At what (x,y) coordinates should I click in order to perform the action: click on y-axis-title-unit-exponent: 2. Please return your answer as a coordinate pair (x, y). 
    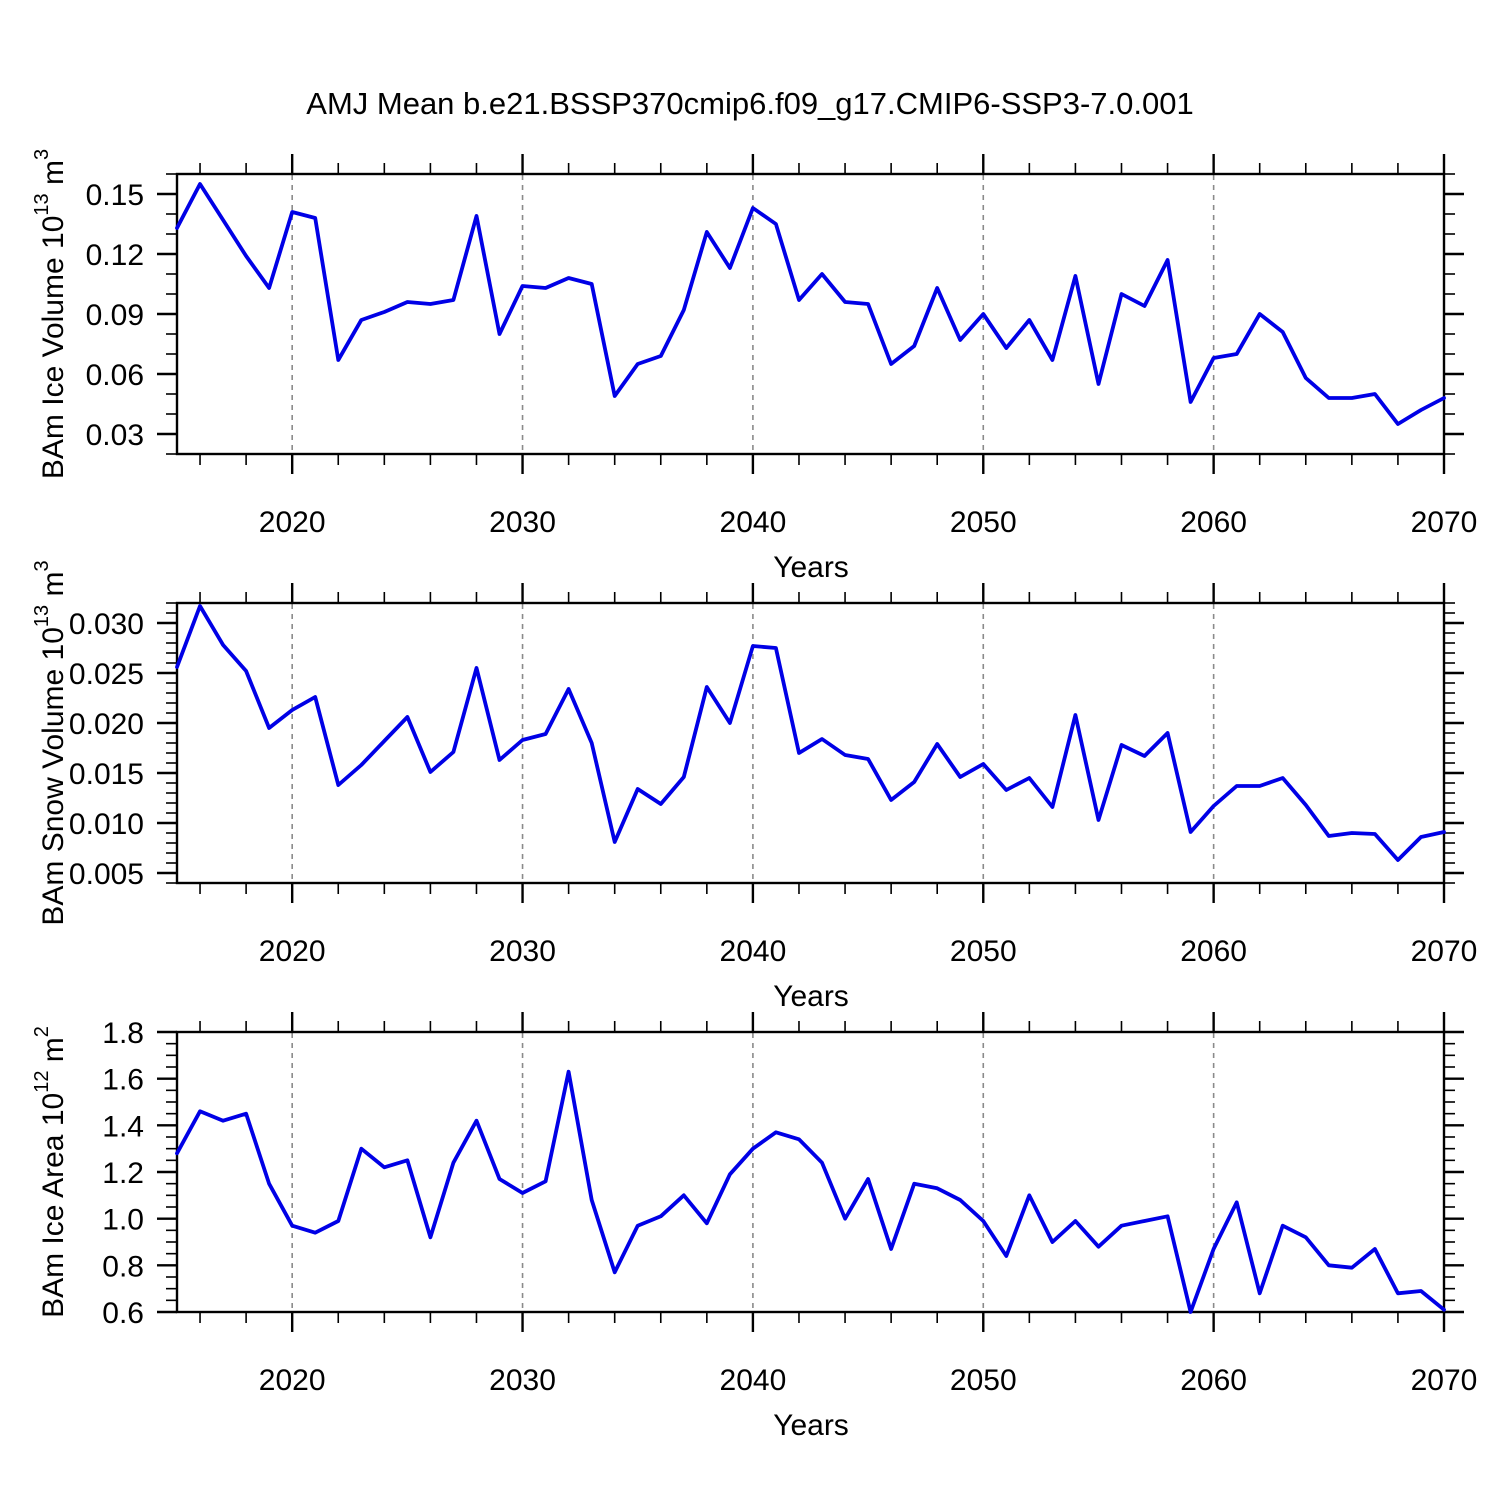
    Looking at the image, I should click on (42, 1032).